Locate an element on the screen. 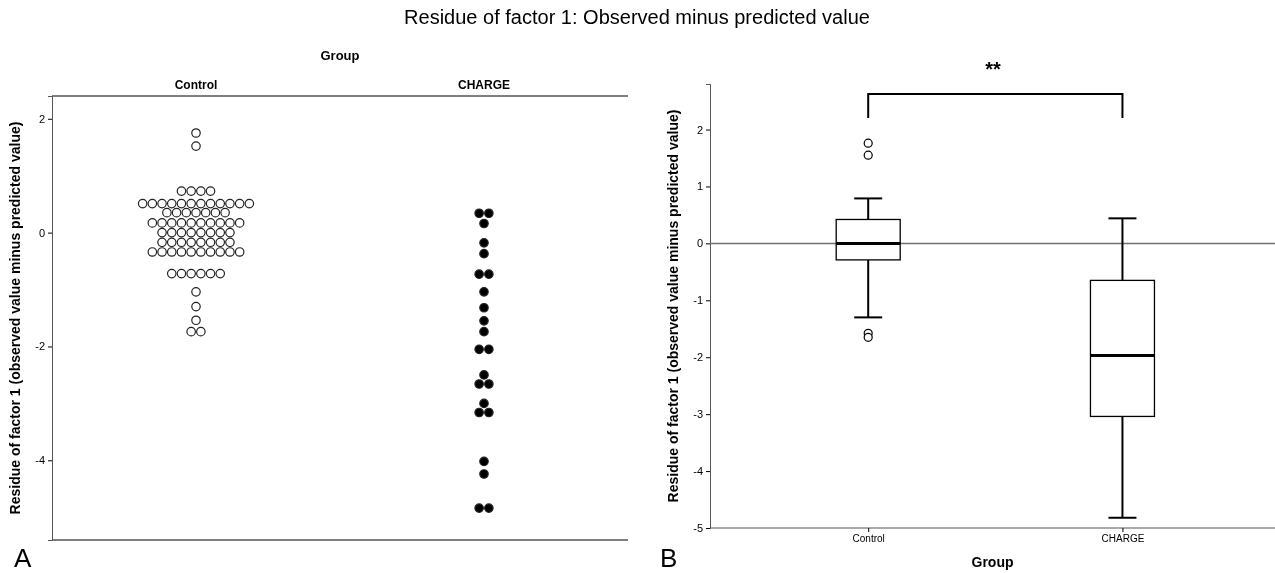 This screenshot has height=573, width=1275. text: A is located at coordinates (23, 558).